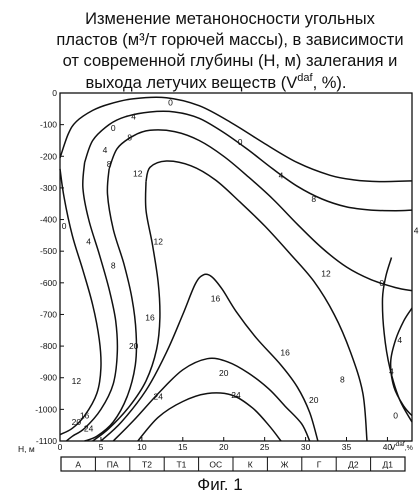 The width and height of the screenshot is (419, 499). What do you see at coordinates (26, 449) in the screenshot?
I see `y-axis-label: Н, м` at bounding box center [26, 449].